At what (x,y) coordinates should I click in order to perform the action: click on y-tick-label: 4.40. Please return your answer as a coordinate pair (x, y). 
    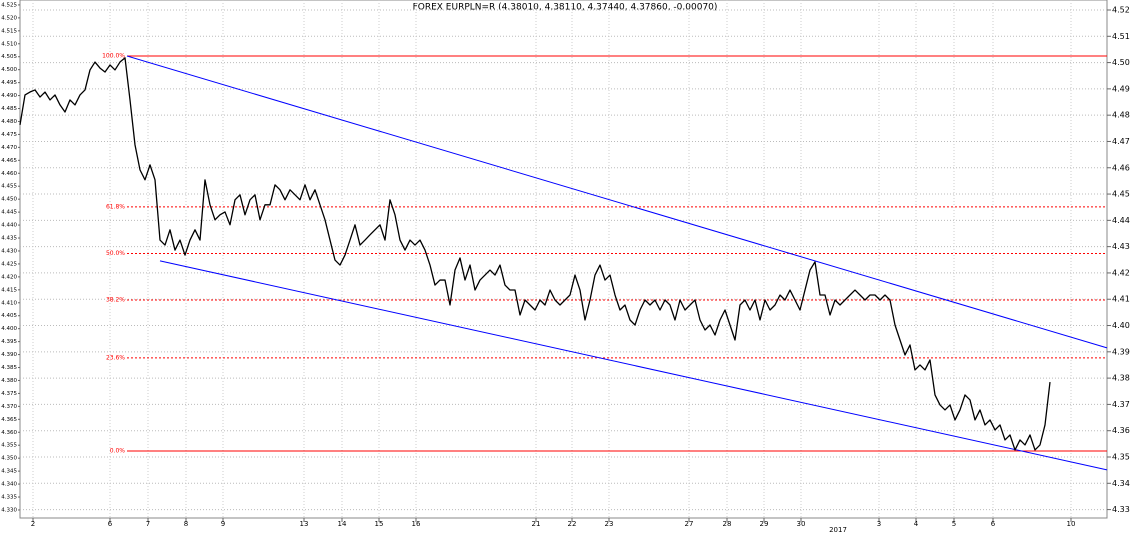
    Looking at the image, I should click on (1121, 325).